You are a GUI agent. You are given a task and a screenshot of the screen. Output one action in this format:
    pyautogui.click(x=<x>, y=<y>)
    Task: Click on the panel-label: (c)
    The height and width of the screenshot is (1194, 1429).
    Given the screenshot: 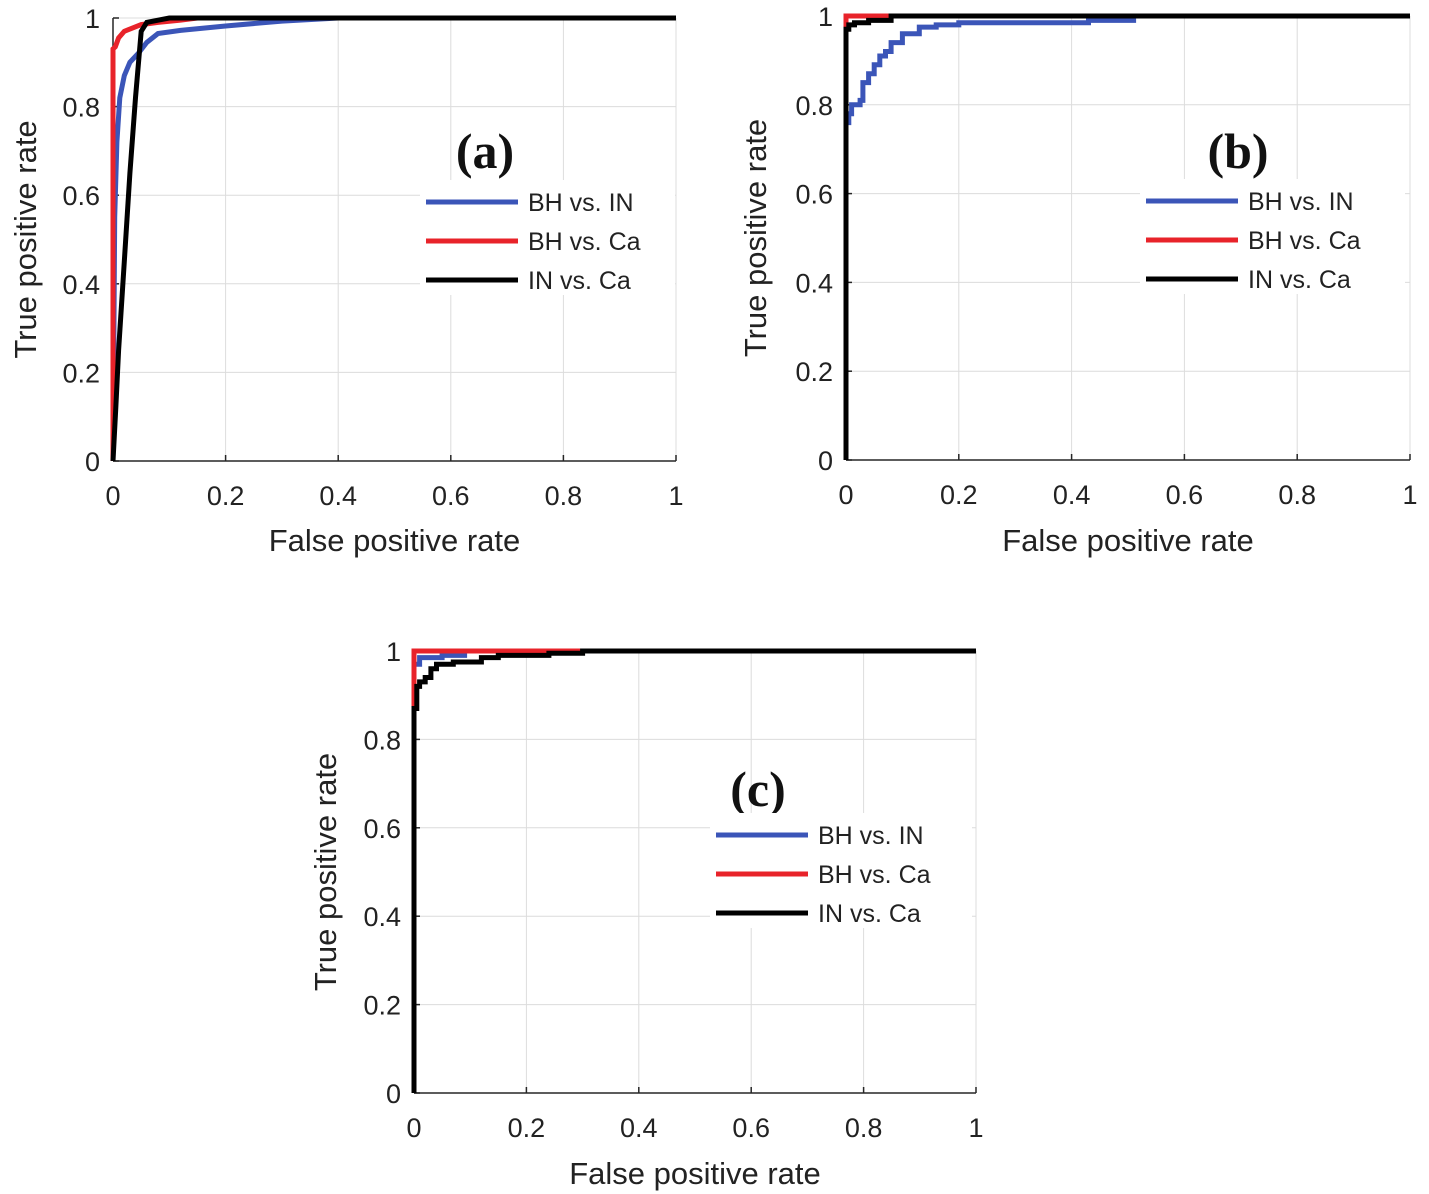 What is the action you would take?
    pyautogui.click(x=758, y=789)
    